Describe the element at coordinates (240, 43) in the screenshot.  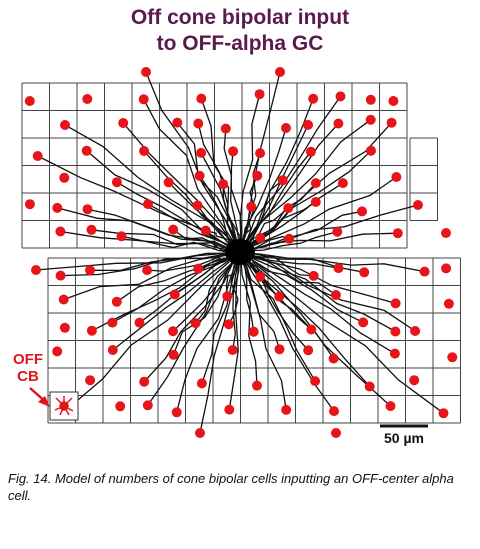
I see `title-line: to OFF-alpha GC` at that location.